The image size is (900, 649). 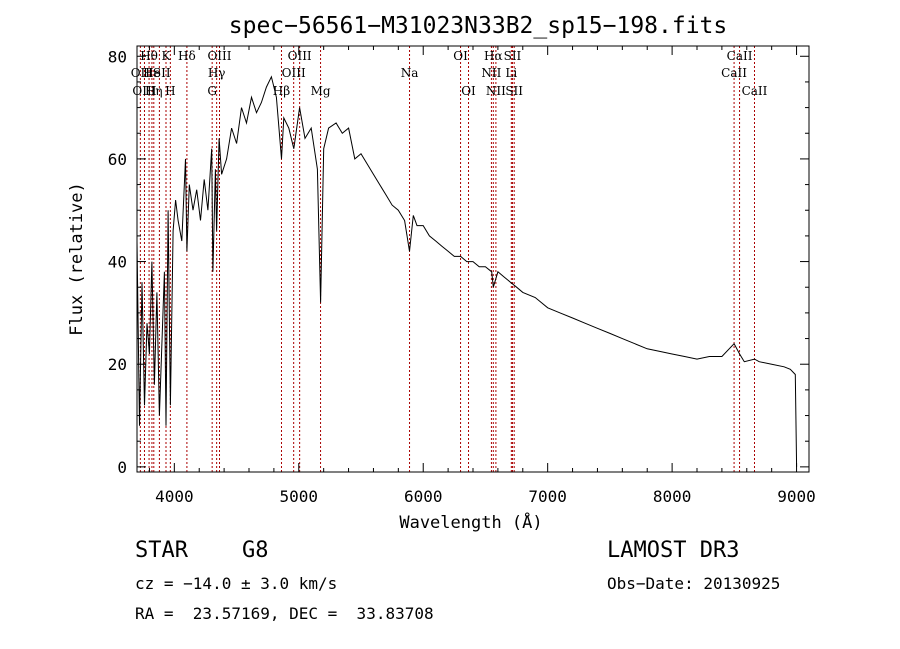 I want to click on marker-label-8: Hδ, so click(x=187, y=56).